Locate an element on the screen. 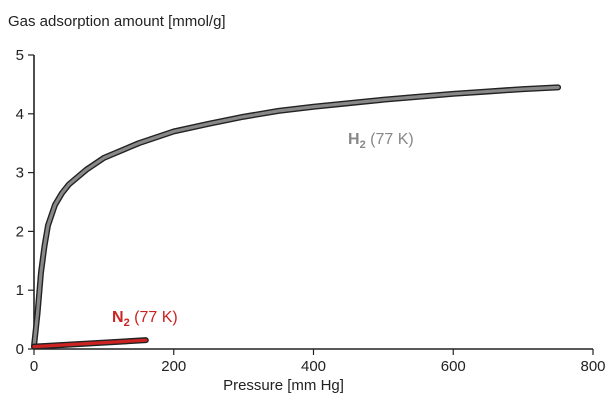  x-tick-label: 400 is located at coordinates (313, 366).